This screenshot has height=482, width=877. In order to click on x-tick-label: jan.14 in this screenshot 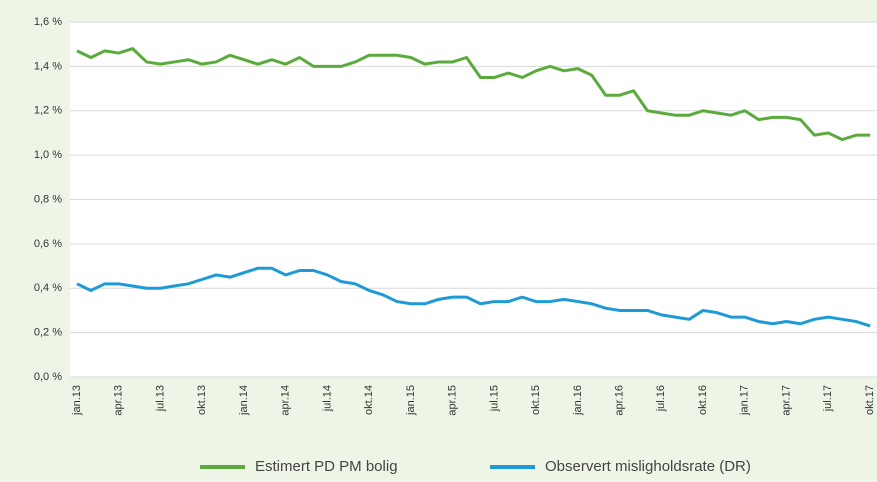, I will do `click(244, 400)`.